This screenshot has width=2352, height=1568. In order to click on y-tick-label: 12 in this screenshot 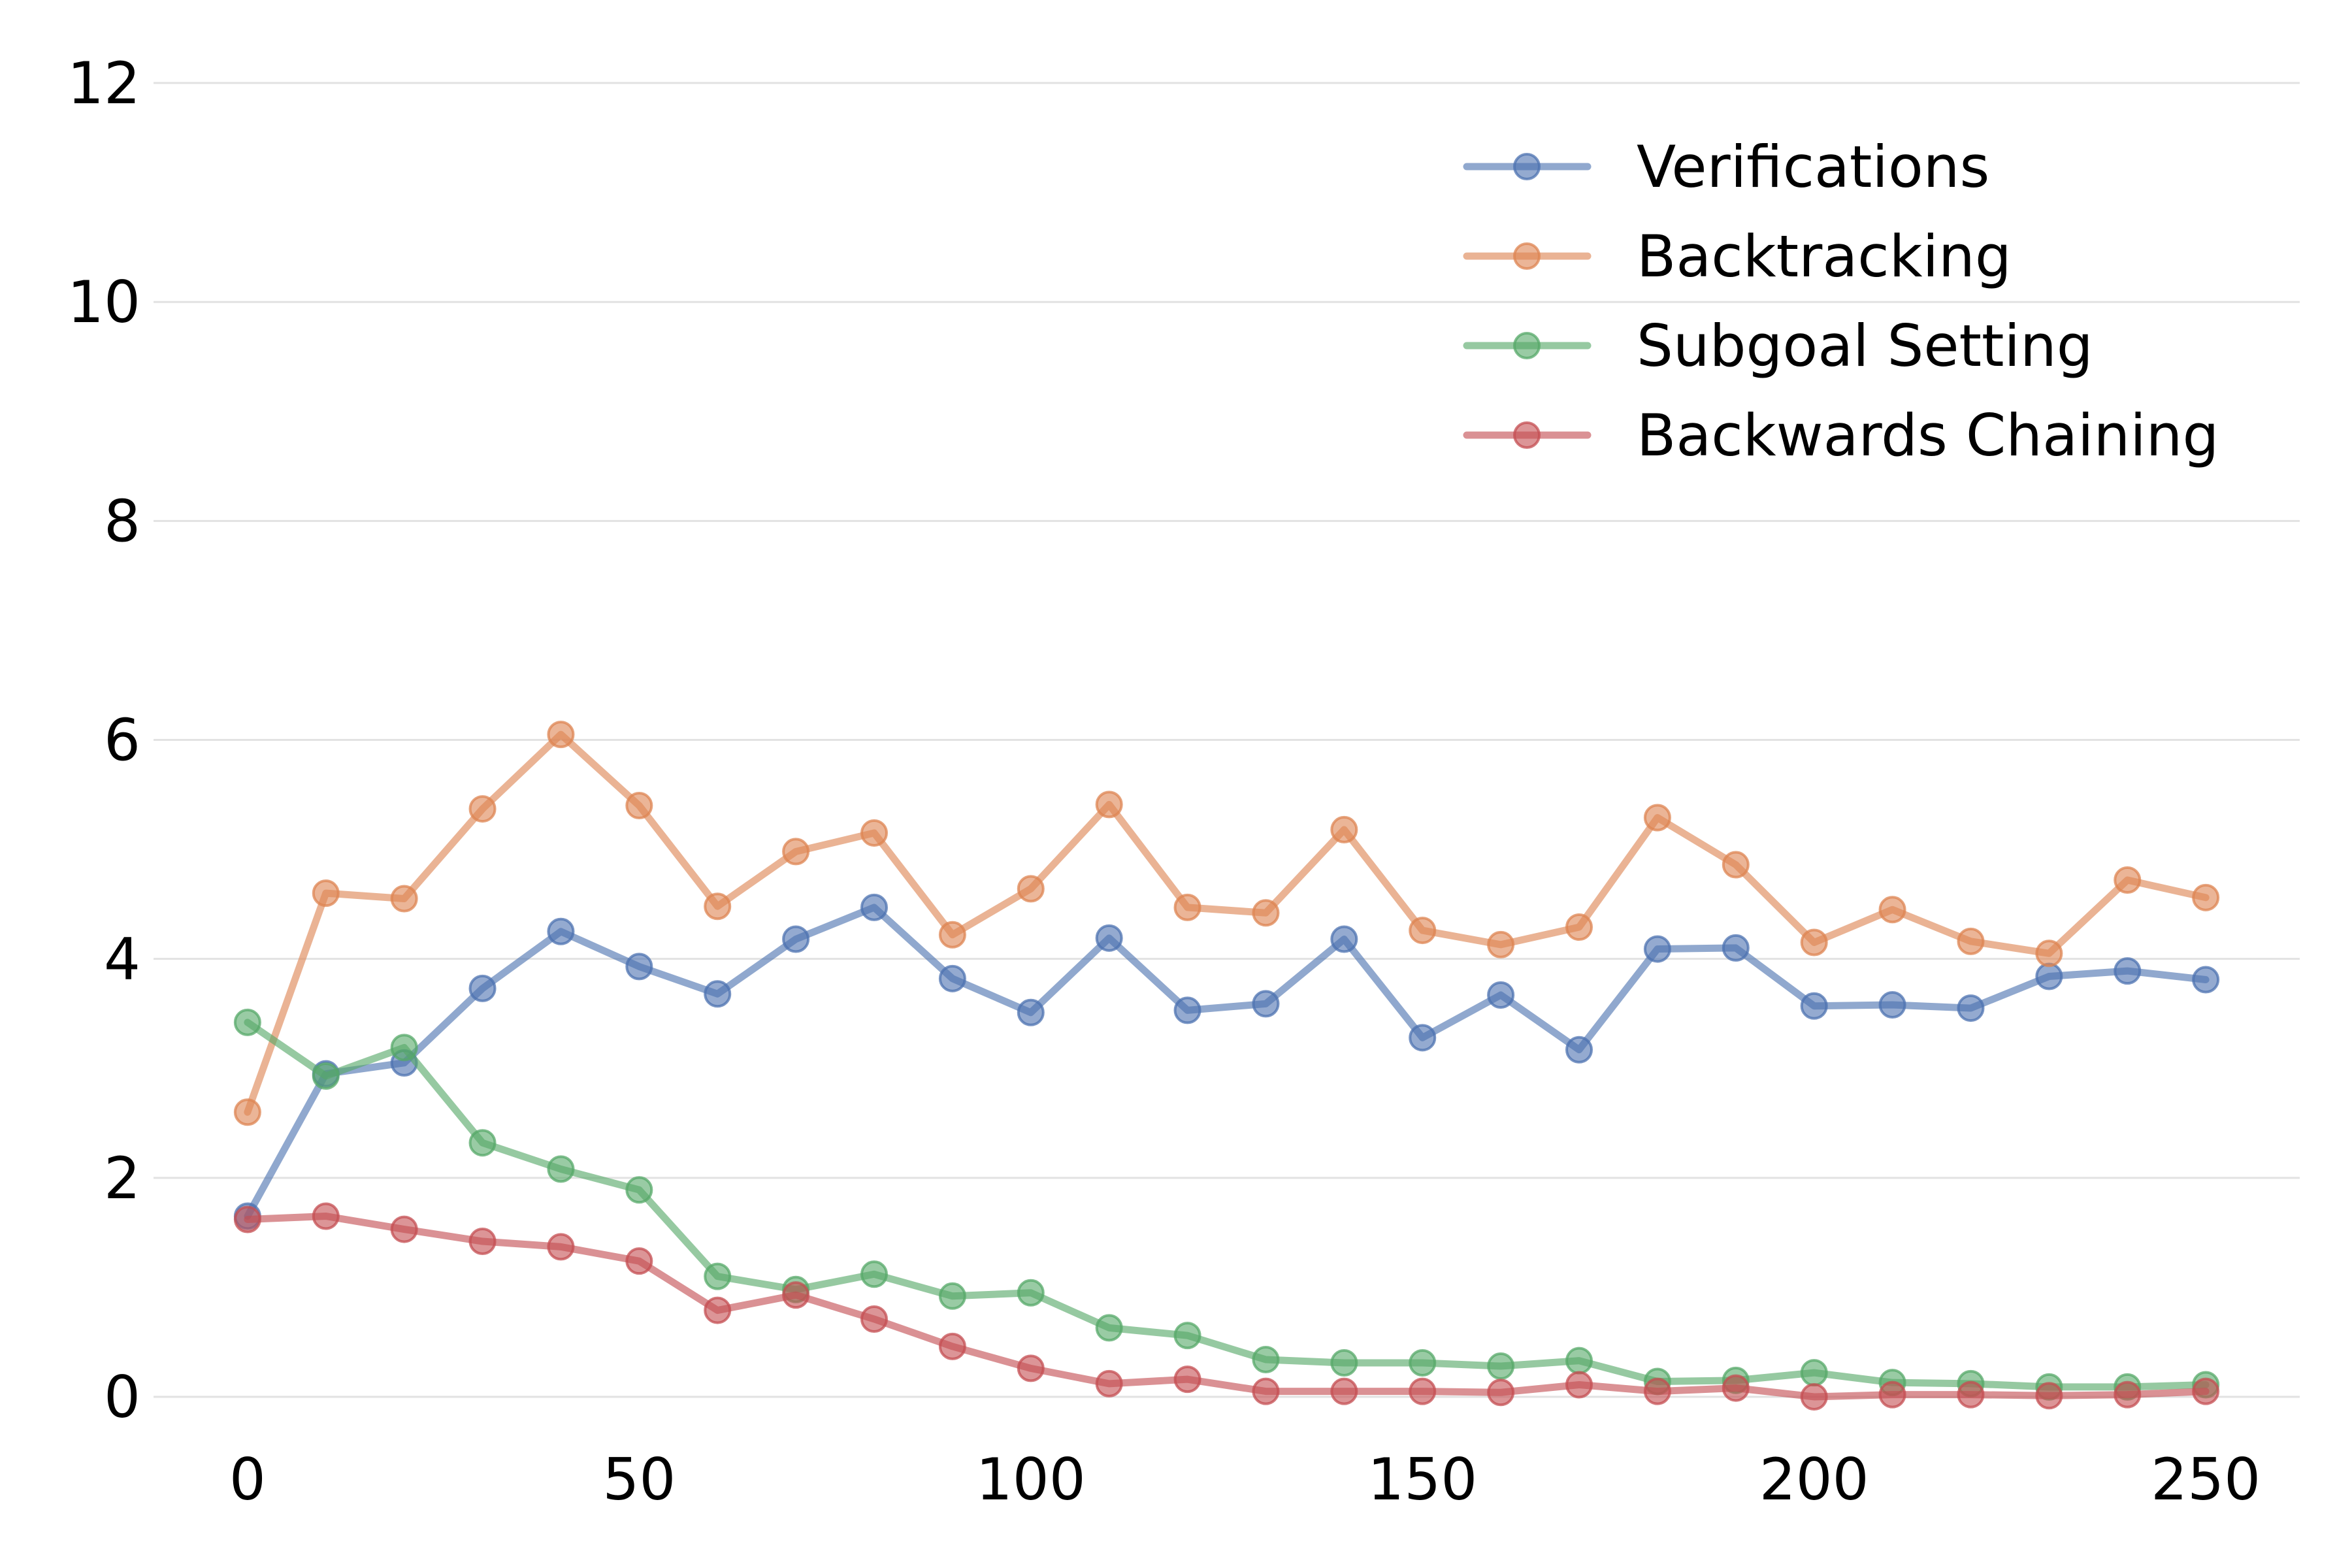, I will do `click(103, 83)`.